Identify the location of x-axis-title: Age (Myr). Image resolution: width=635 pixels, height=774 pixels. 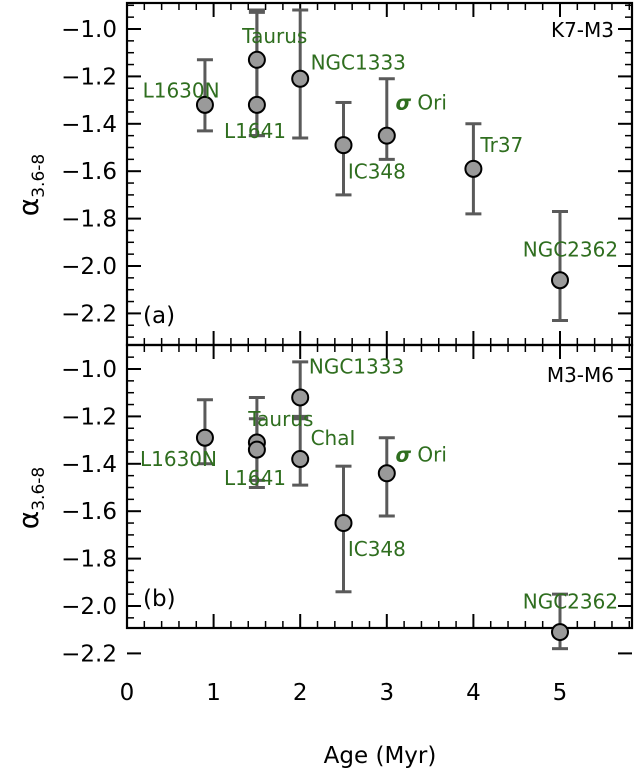
(380, 756).